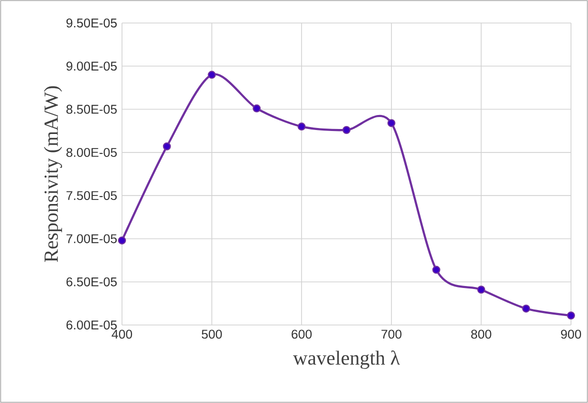  I want to click on y-tick-label: 9.00E-05, so click(91, 66).